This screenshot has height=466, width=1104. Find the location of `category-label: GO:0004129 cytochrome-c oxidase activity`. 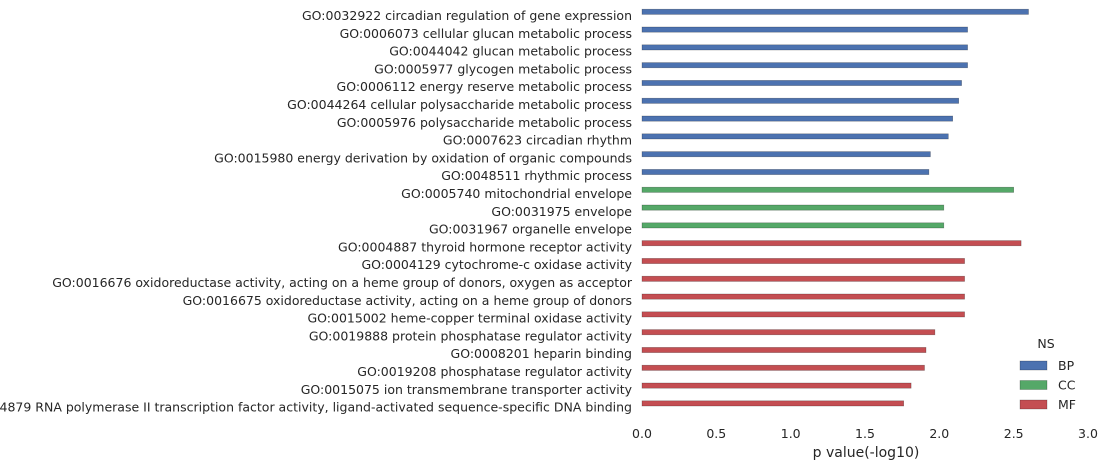

category-label: GO:0004129 cytochrome-c oxidase activity is located at coordinates (497, 264).